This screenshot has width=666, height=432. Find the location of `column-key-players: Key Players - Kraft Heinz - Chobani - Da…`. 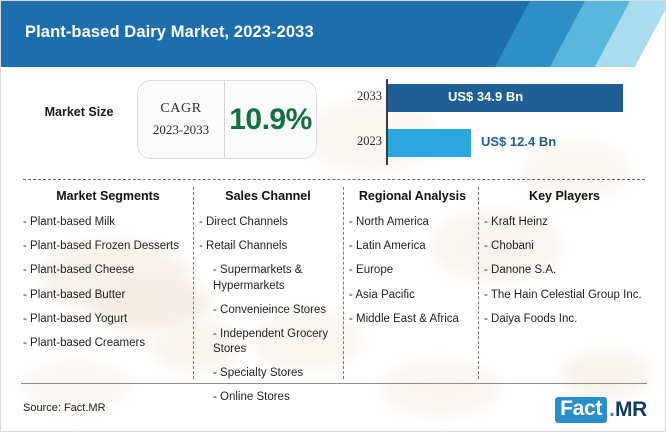

column-key-players: Key Players - Kraft Heinz - Chobani - Da… is located at coordinates (564, 262).